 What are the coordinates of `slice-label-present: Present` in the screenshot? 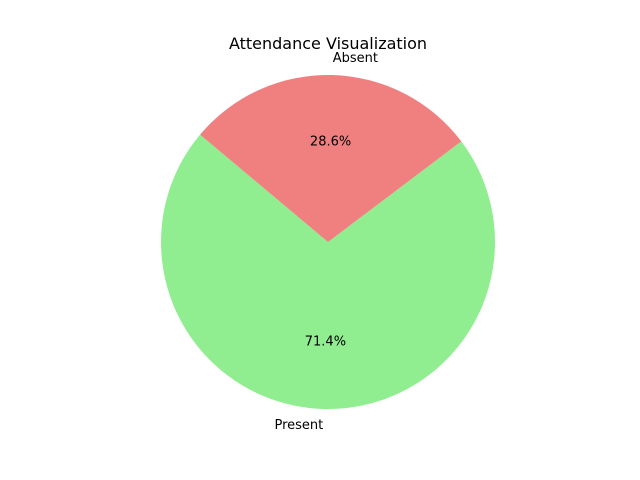 It's located at (298, 425).